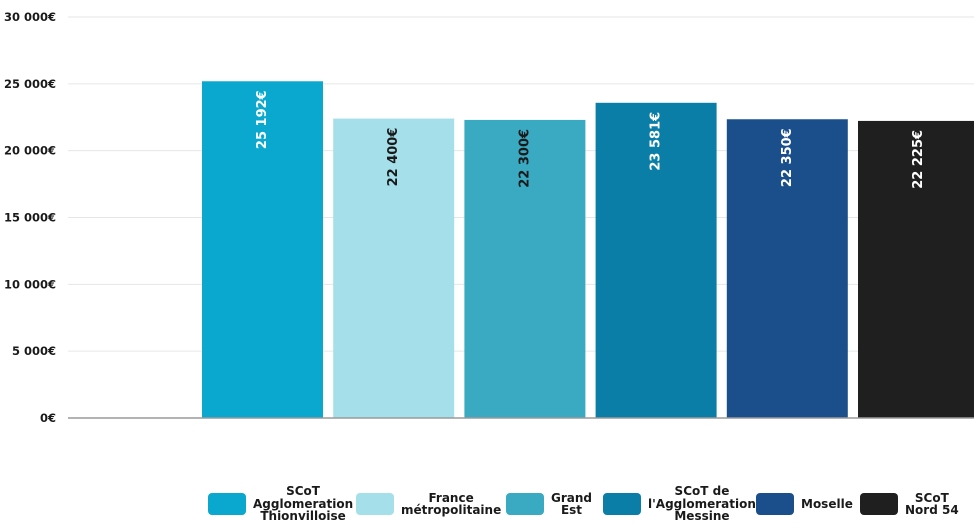 The height and width of the screenshot is (524, 974). I want to click on data-label: 22 300€, so click(524, 158).